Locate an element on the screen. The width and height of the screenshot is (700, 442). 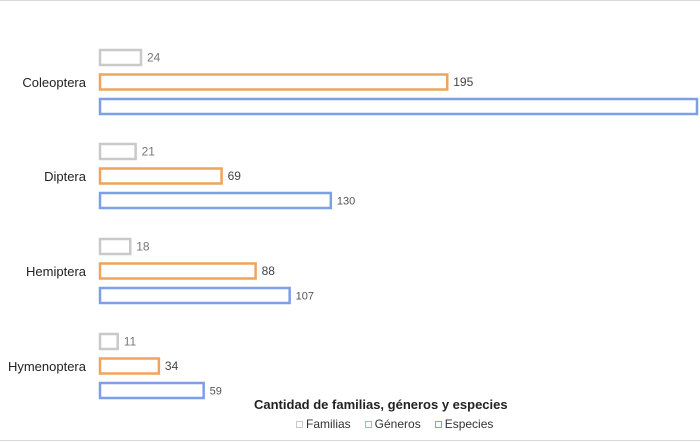
bar-generos-hymenoptera is located at coordinates (129, 366).